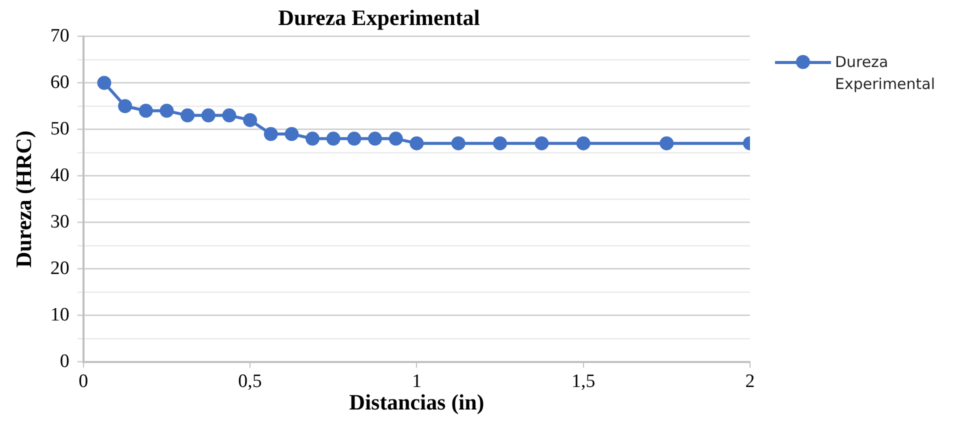  What do you see at coordinates (379, 17) in the screenshot?
I see `chart-title: Dureza Experimental` at bounding box center [379, 17].